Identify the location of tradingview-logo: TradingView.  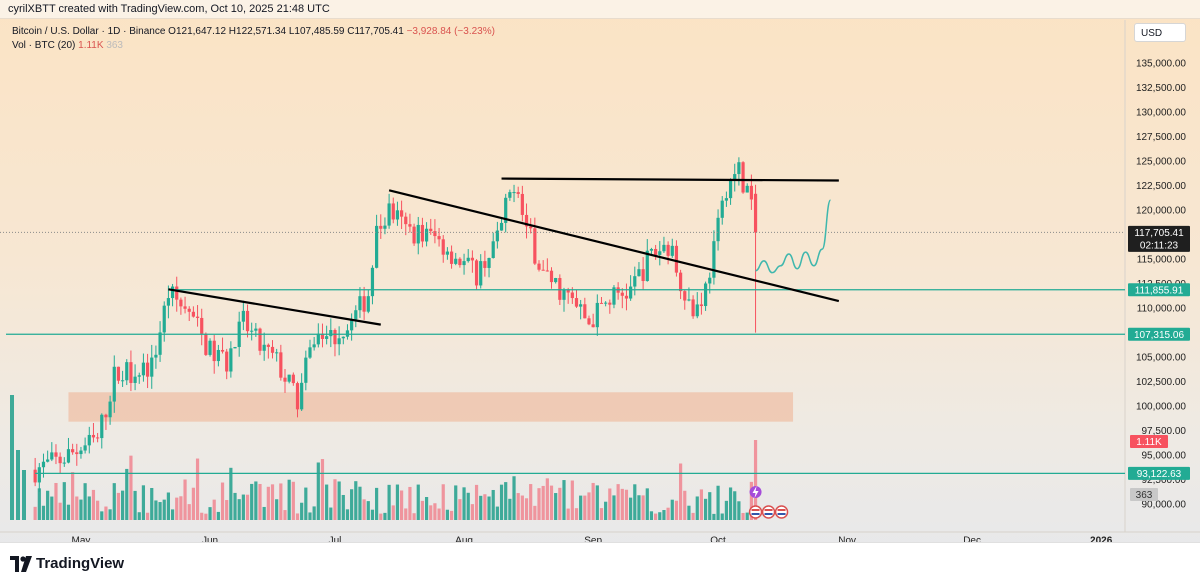
(67, 563).